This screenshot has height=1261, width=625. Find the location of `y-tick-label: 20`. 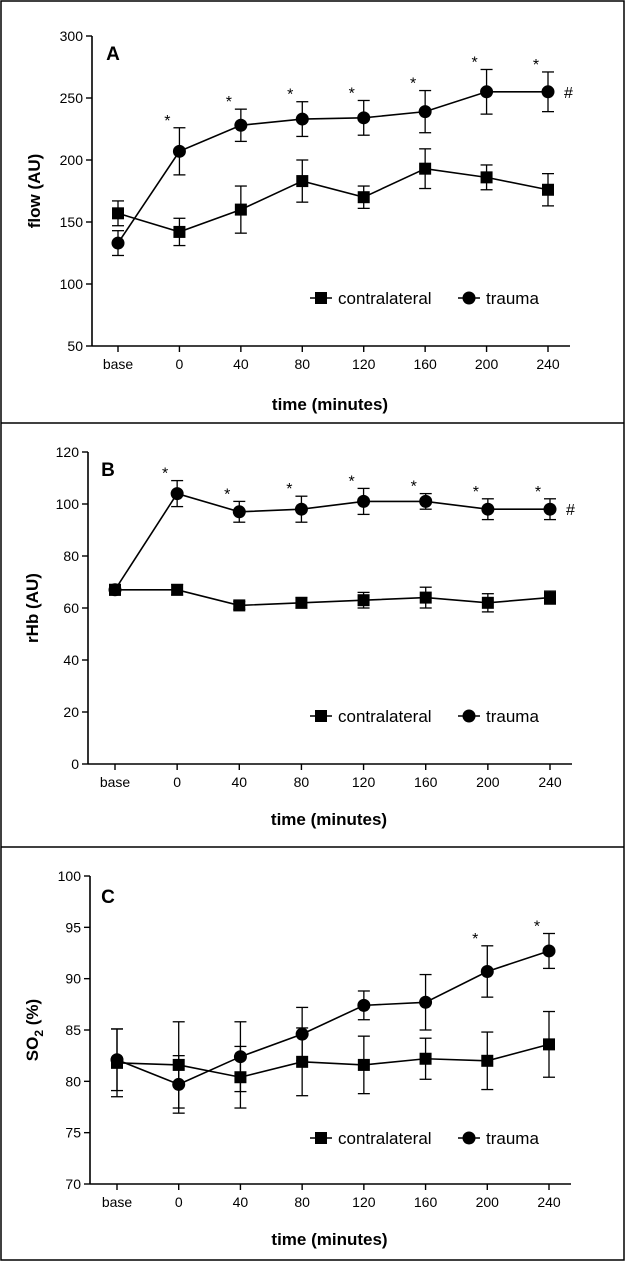

y-tick-label: 20 is located at coordinates (71, 712).